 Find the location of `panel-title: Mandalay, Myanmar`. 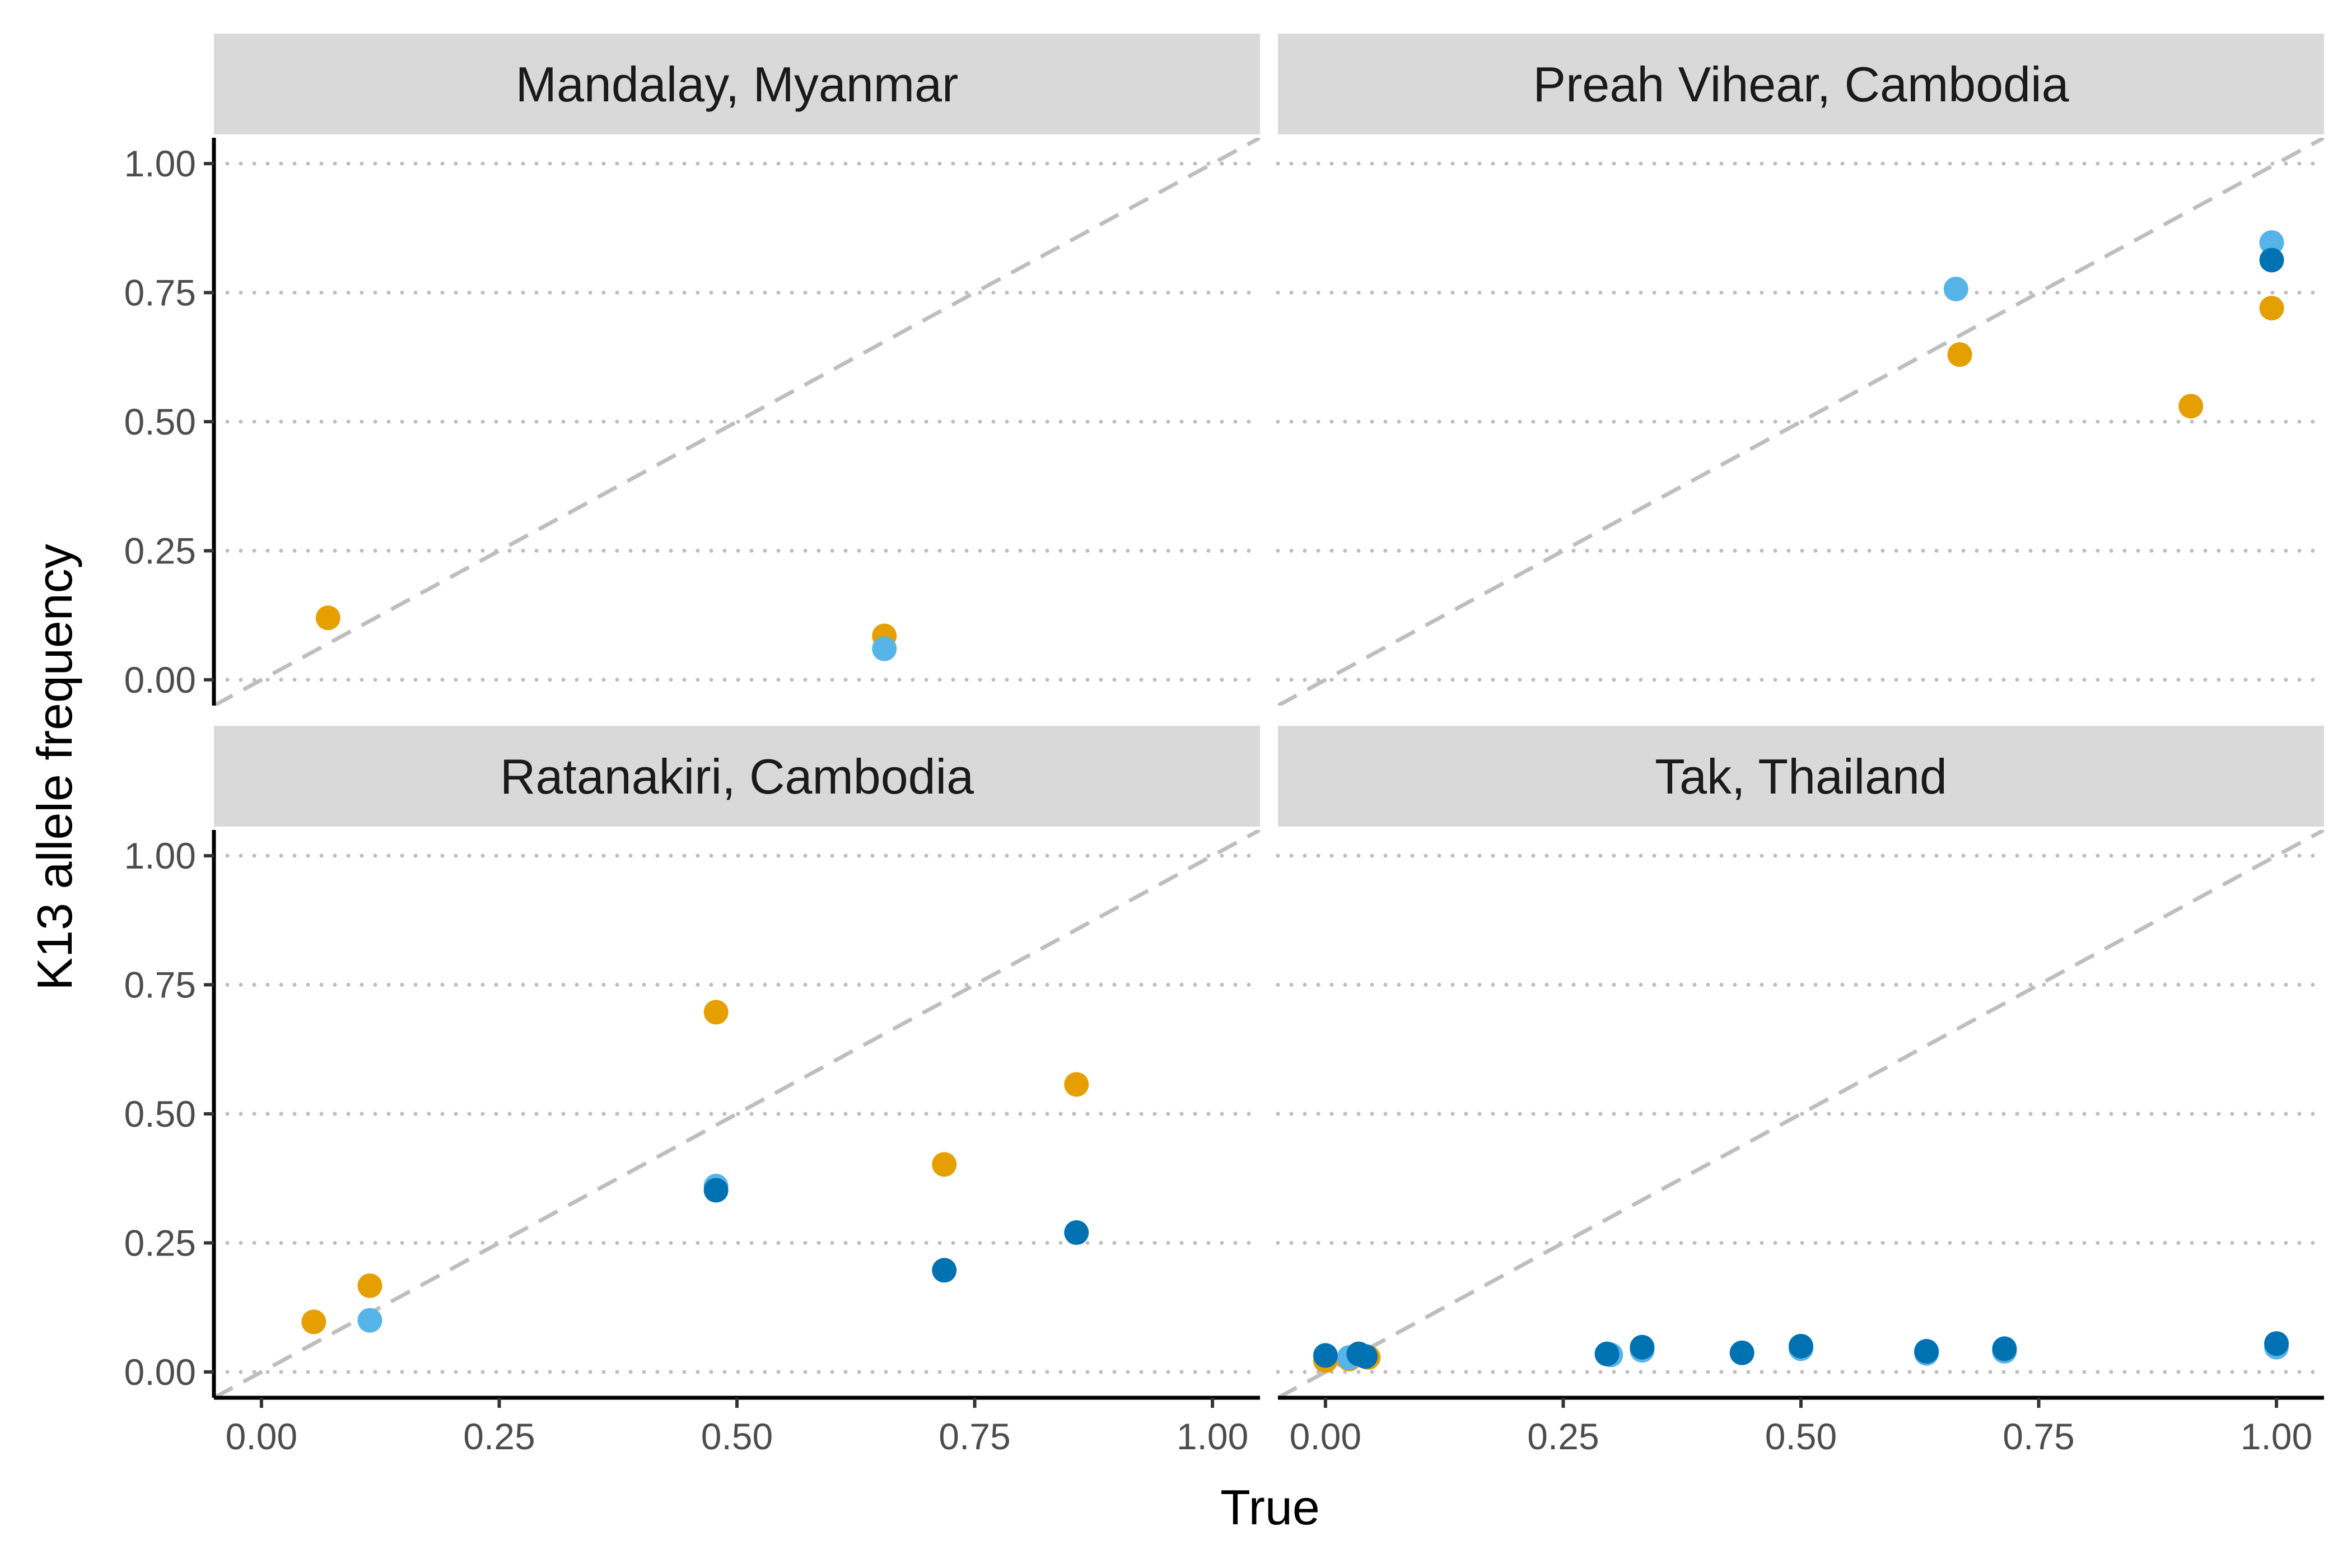

panel-title: Mandalay, Myanmar is located at coordinates (738, 84).